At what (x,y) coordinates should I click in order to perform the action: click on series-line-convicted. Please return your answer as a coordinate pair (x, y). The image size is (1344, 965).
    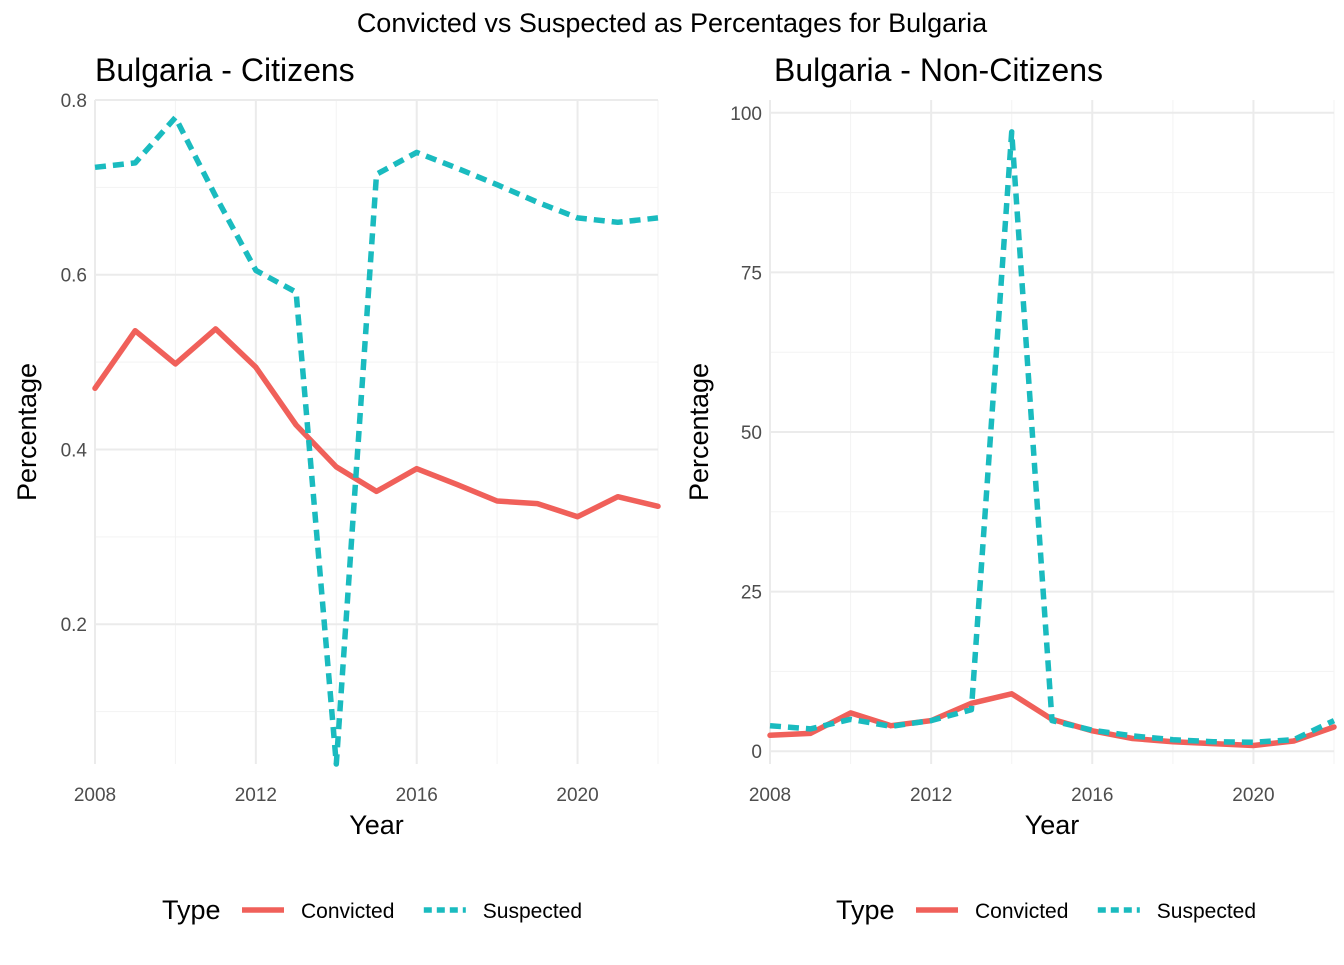
    Looking at the image, I should click on (376, 423).